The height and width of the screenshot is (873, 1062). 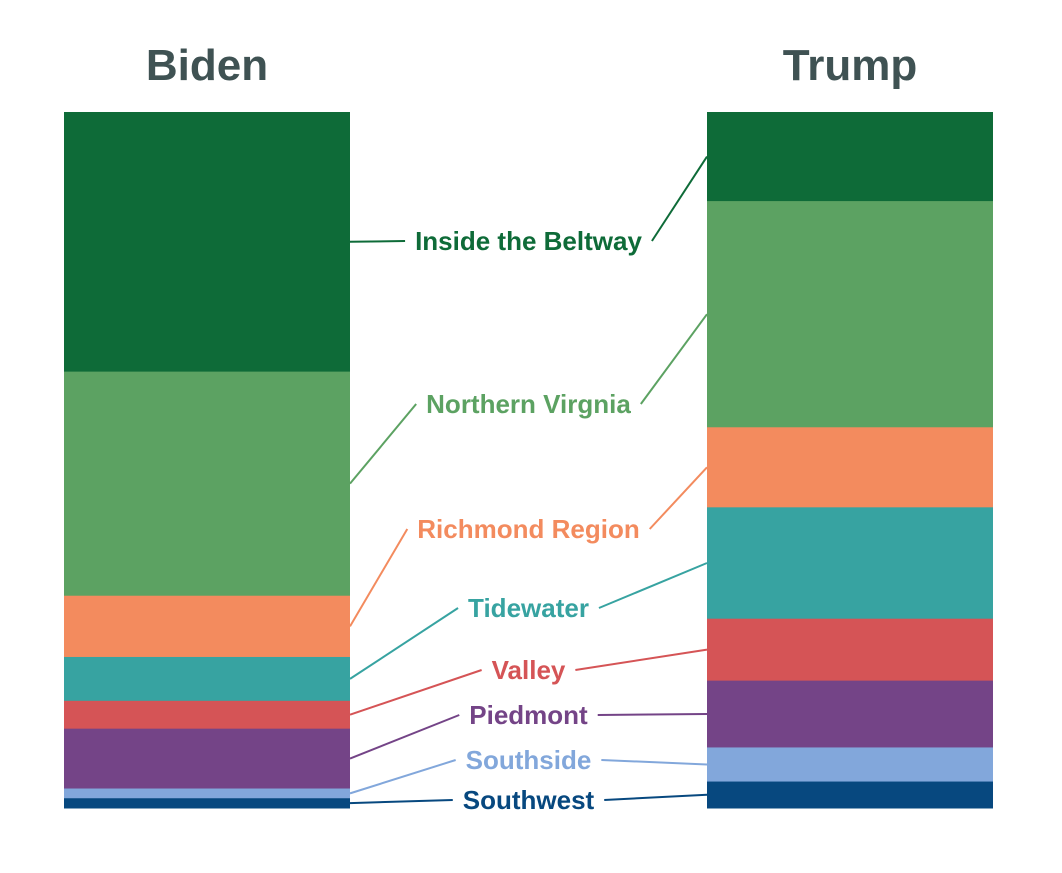 What do you see at coordinates (528, 404) in the screenshot?
I see `label-northern-virgnia: Northern Virgnia` at bounding box center [528, 404].